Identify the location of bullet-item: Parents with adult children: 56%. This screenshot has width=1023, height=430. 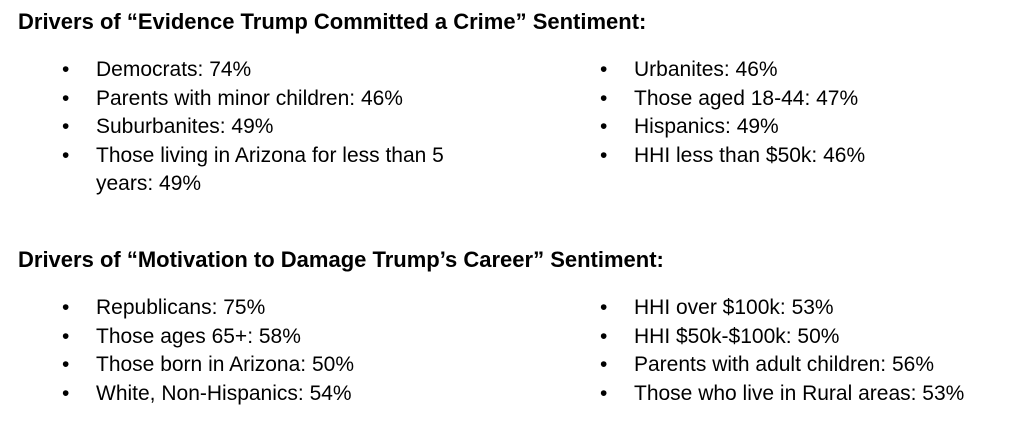
(810, 365).